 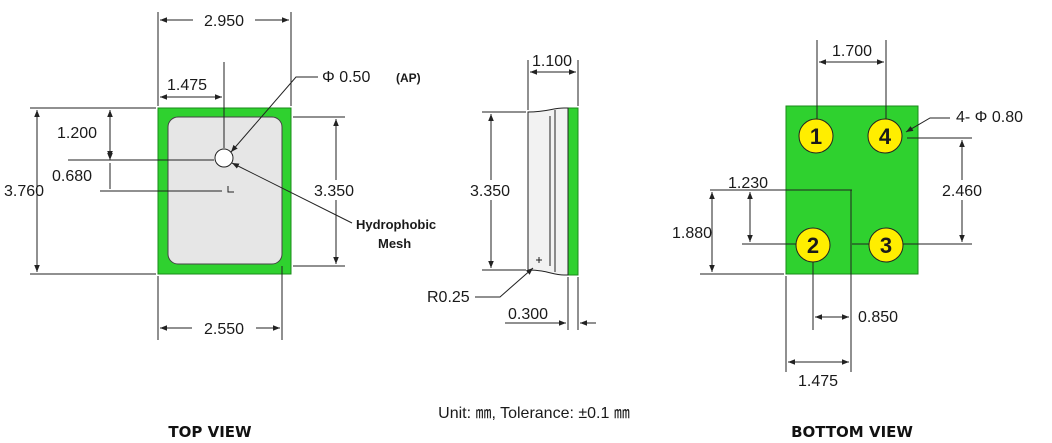 I want to click on side-view: 1.100 3.350 R0.25 0.300, so click(x=511, y=191).